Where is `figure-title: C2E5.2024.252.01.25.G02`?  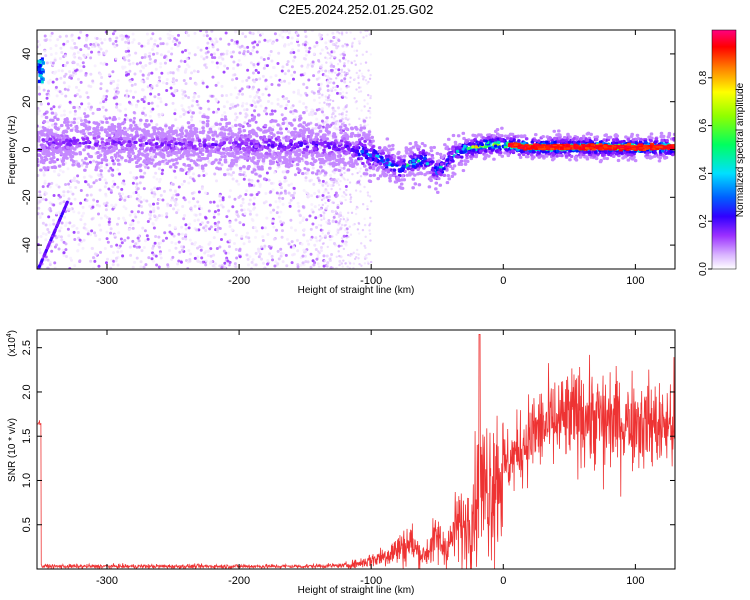
figure-title: C2E5.2024.252.01.25.G02 is located at coordinates (356, 9).